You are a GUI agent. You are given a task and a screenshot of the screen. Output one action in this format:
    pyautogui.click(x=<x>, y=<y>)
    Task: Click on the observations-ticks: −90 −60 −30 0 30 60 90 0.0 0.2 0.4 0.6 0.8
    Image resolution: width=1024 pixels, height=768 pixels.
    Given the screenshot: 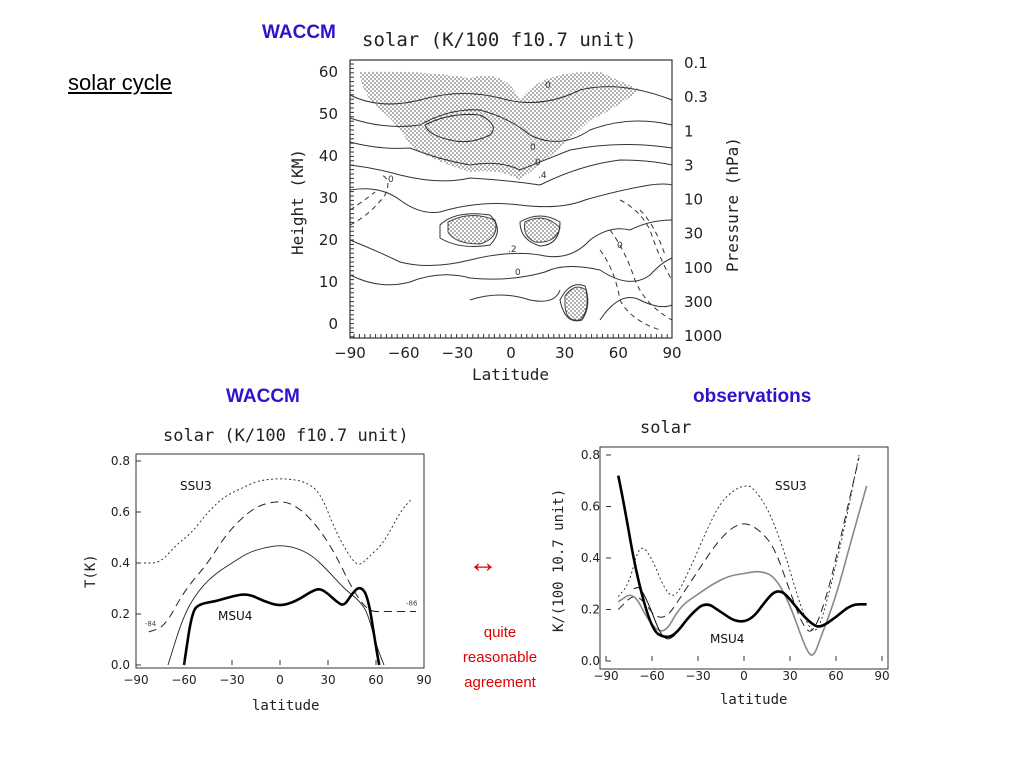 What is the action you would take?
    pyautogui.click(x=735, y=565)
    